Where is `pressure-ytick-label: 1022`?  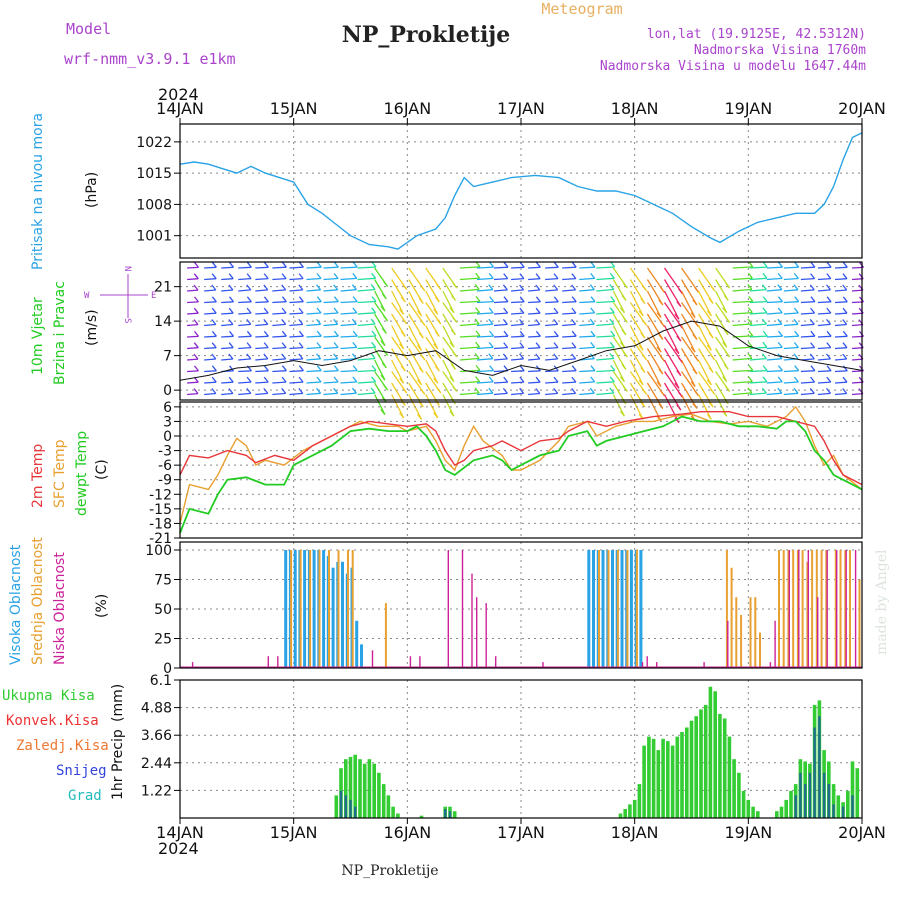 pressure-ytick-label: 1022 is located at coordinates (154, 143).